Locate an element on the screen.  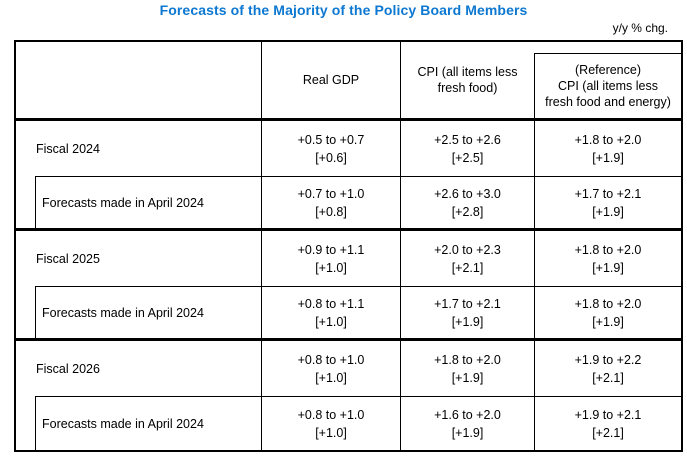
gdp-forecast-cell: +0.7 to +1.0 [+0.8] is located at coordinates (330, 202).